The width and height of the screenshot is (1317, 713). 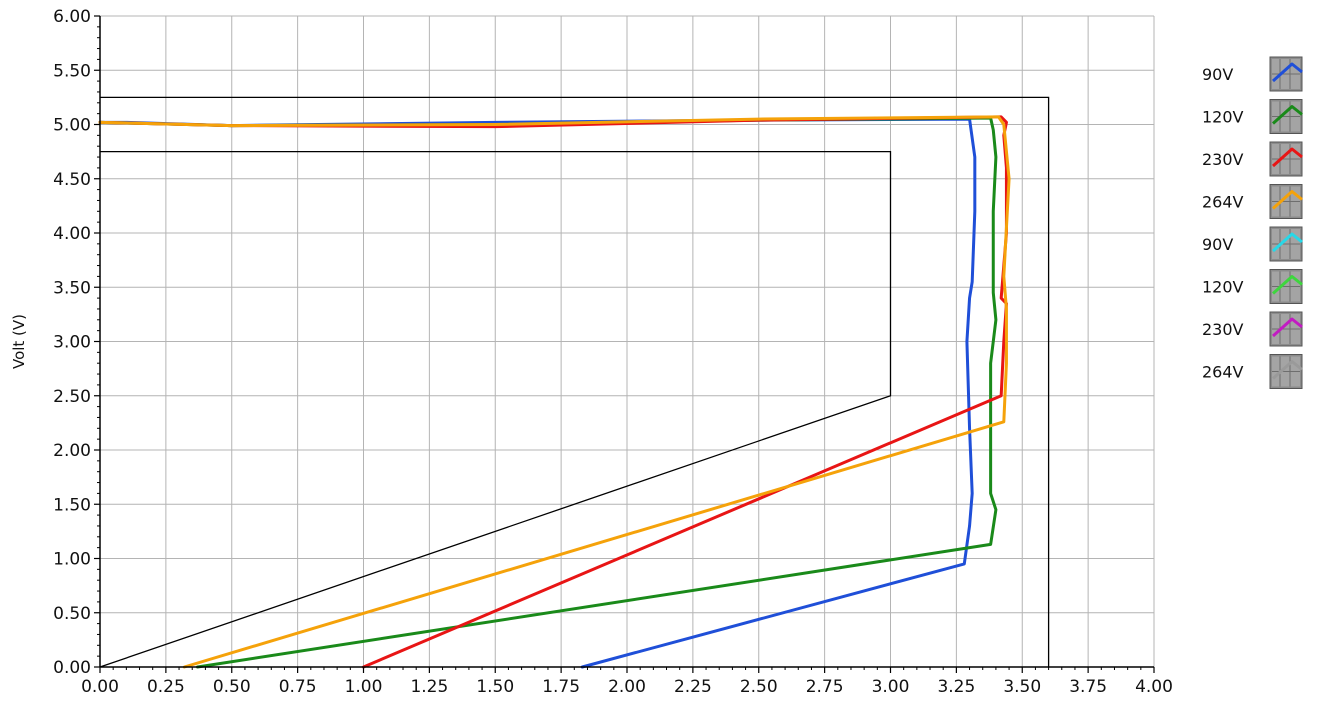 What do you see at coordinates (19, 341) in the screenshot?
I see `y-axis-title: Volt (V)` at bounding box center [19, 341].